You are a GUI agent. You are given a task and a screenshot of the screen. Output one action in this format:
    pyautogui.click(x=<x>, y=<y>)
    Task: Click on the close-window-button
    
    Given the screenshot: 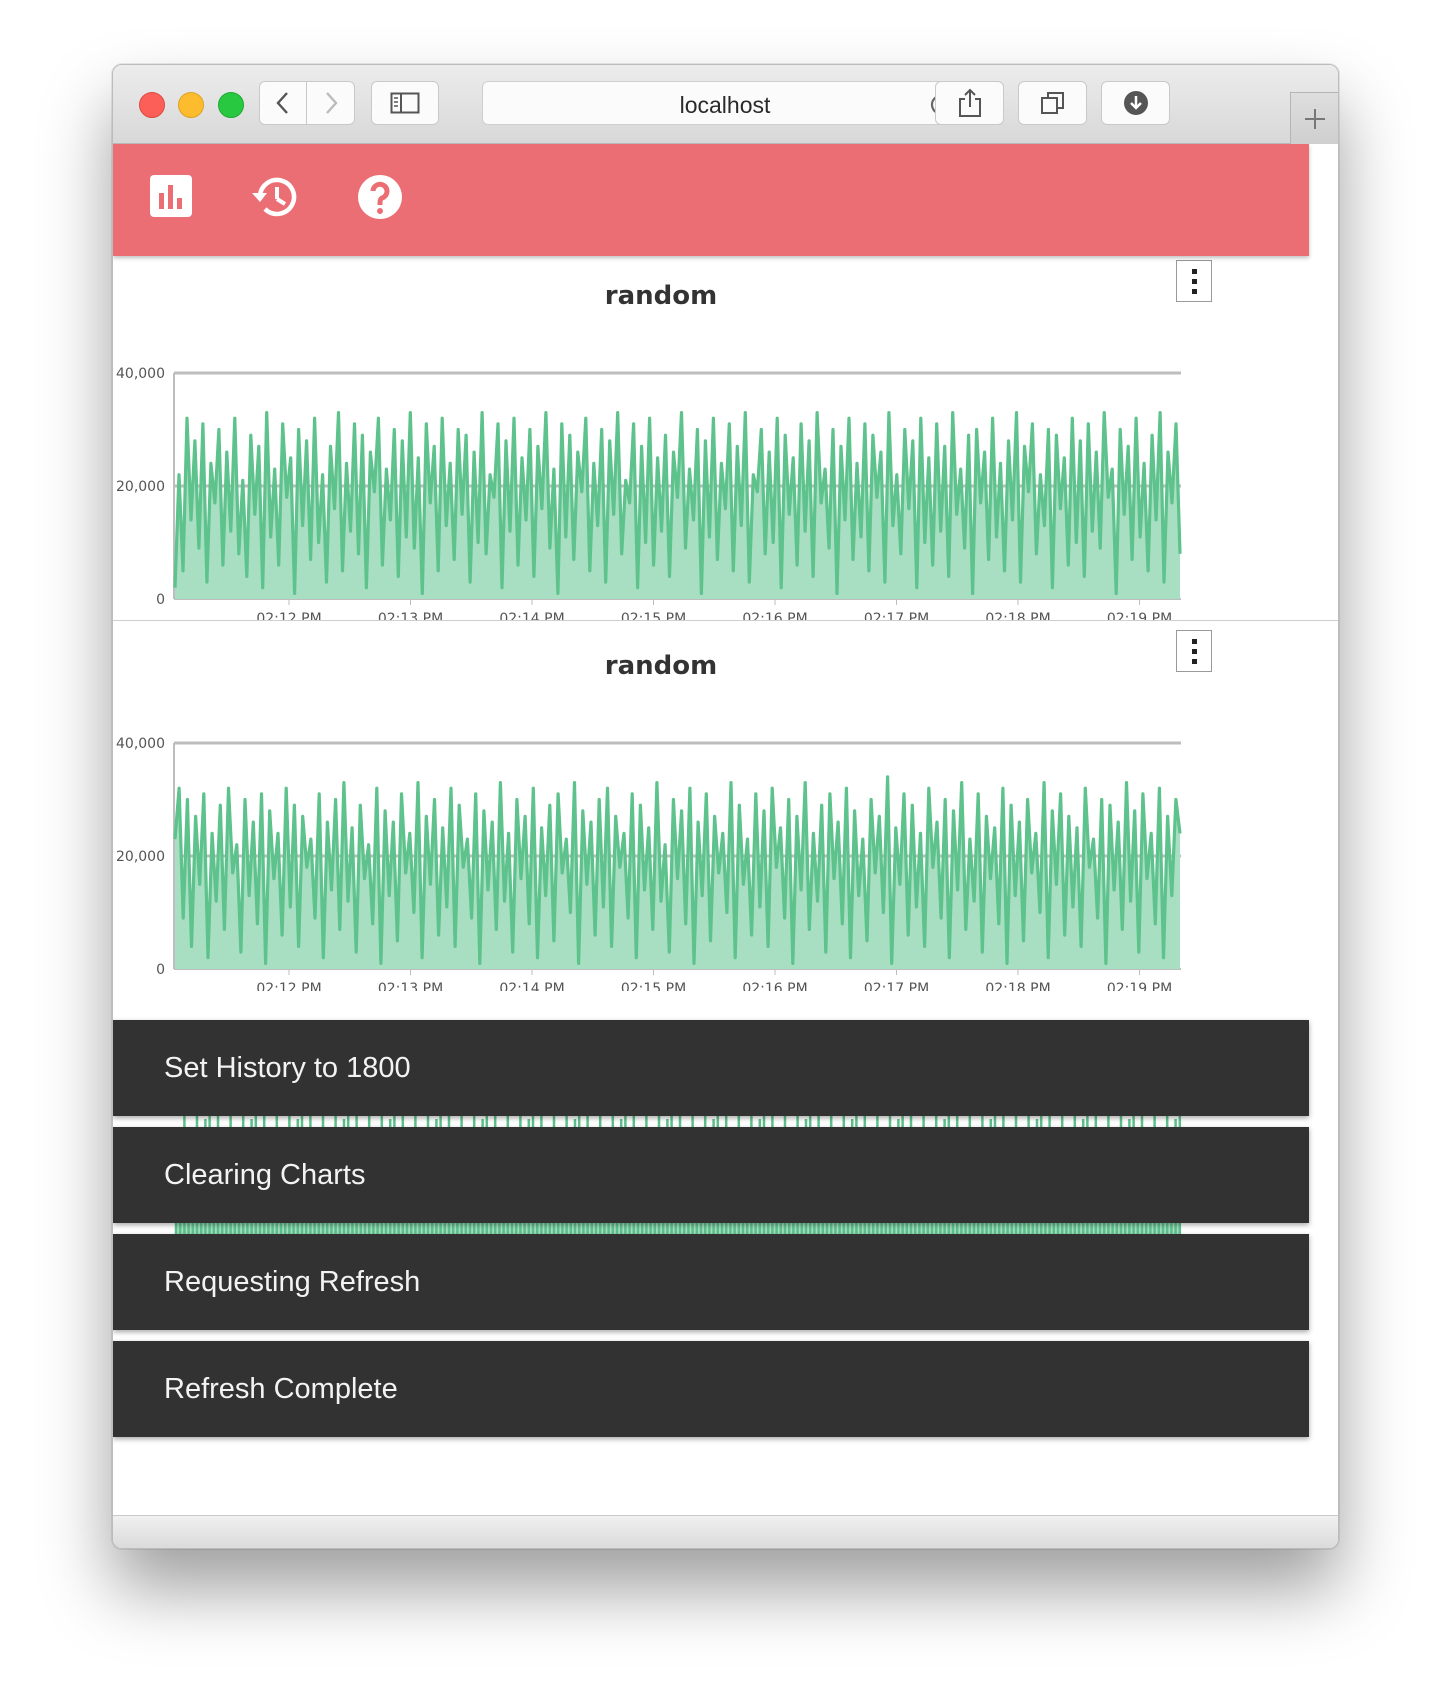 What is the action you would take?
    pyautogui.click(x=152, y=105)
    